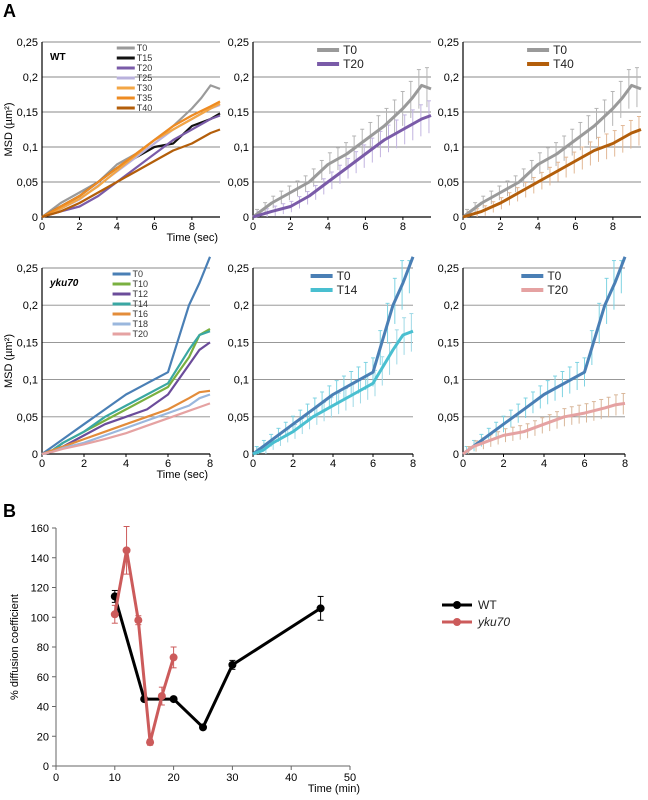 Image resolution: width=648 pixels, height=800 pixels. I want to click on x-tick-label: 10, so click(115, 778).